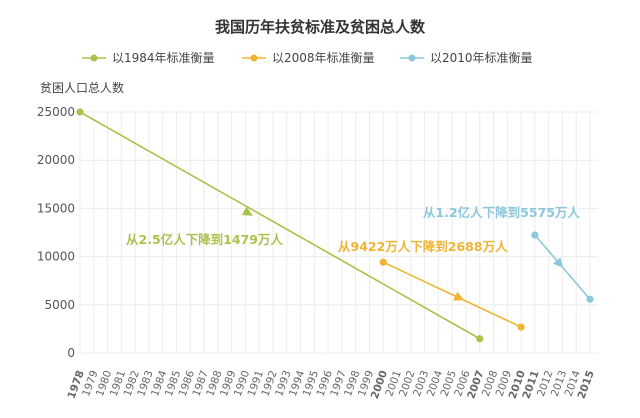 Image resolution: width=640 pixels, height=418 pixels. What do you see at coordinates (481, 58) in the screenshot?
I see `legend-label-series-3: 以2010年标准衡量` at bounding box center [481, 58].